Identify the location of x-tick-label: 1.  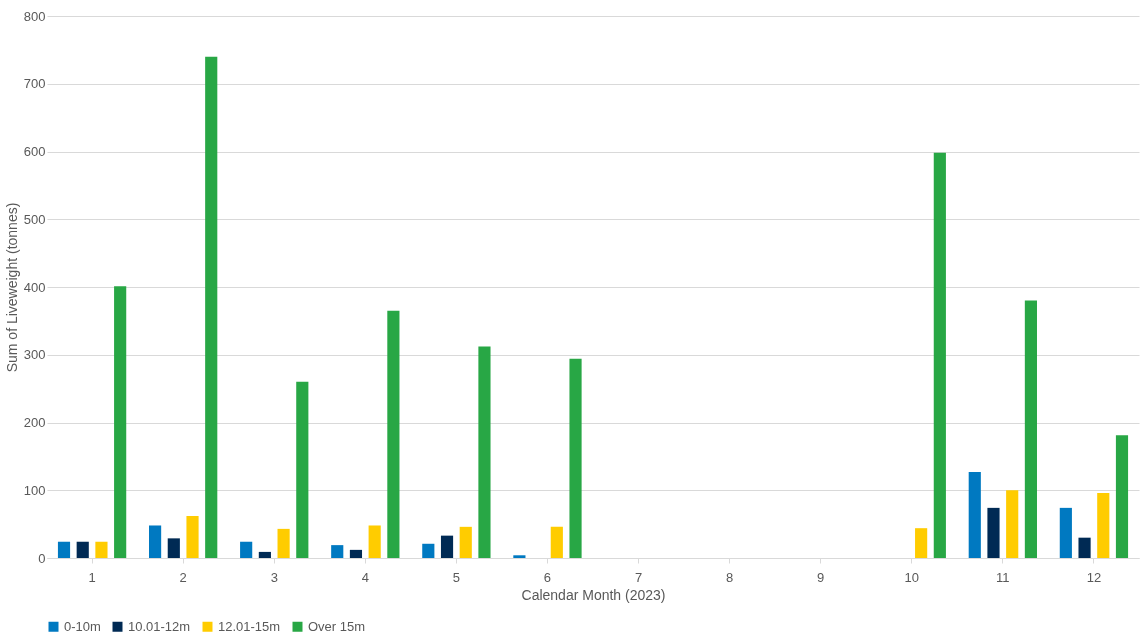
(92, 577).